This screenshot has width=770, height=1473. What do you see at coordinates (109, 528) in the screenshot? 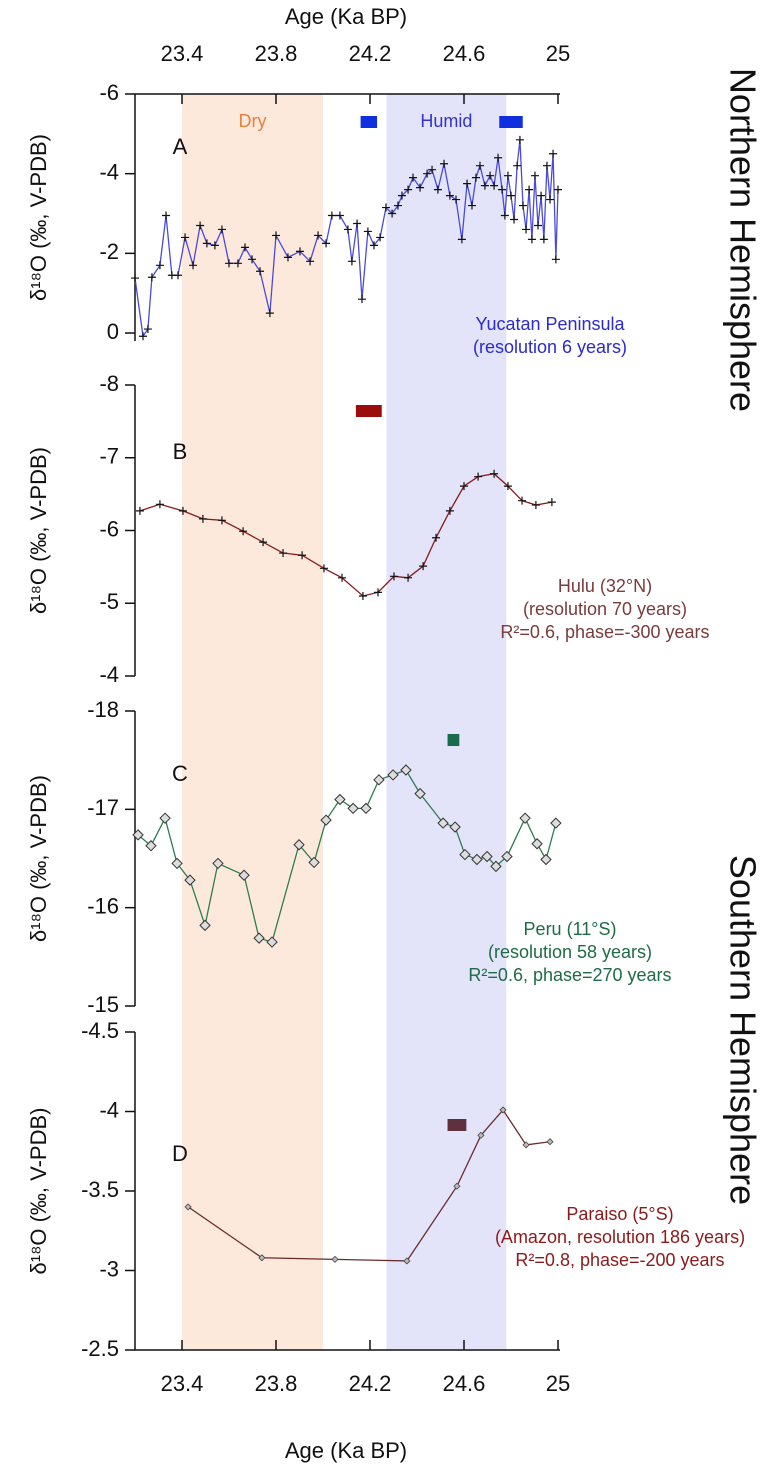
I see `y-tick-label: -6` at bounding box center [109, 528].